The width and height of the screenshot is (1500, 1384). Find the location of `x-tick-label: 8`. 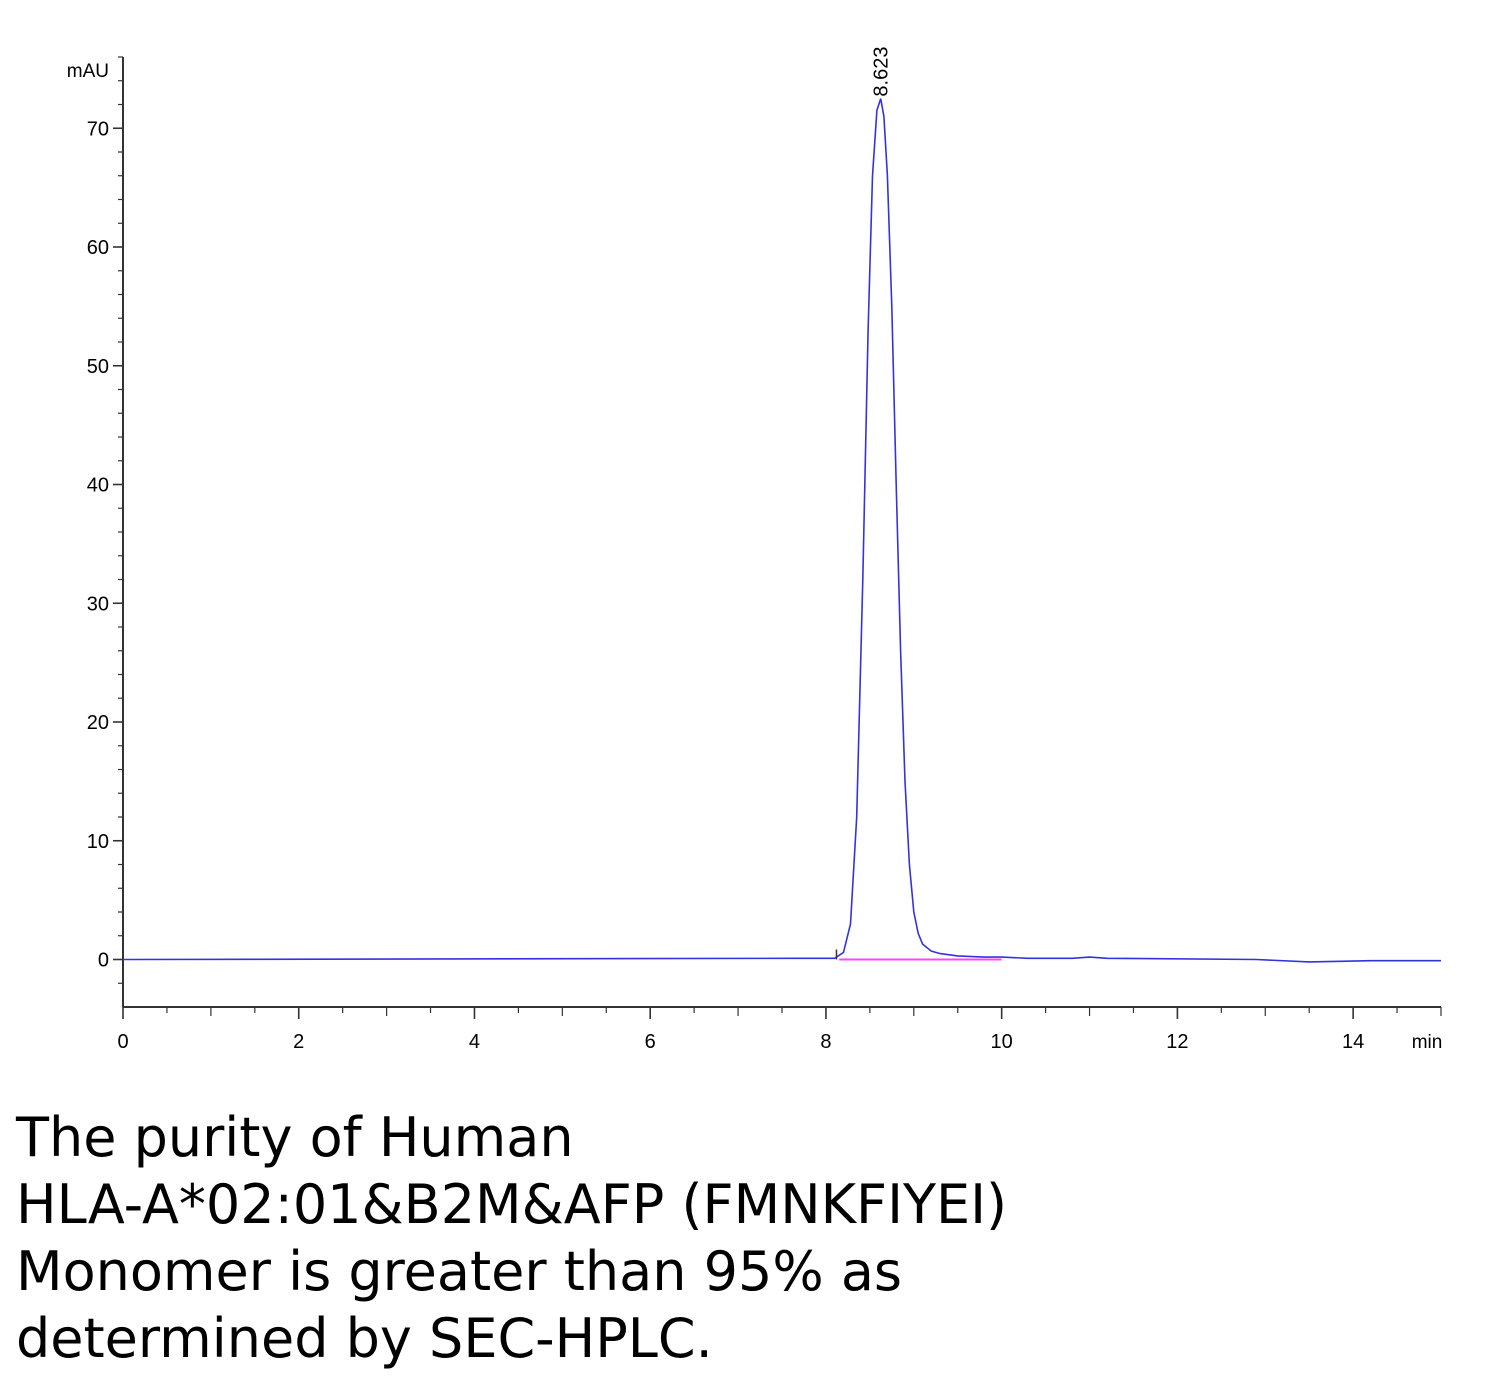

x-tick-label: 8 is located at coordinates (825, 1042).